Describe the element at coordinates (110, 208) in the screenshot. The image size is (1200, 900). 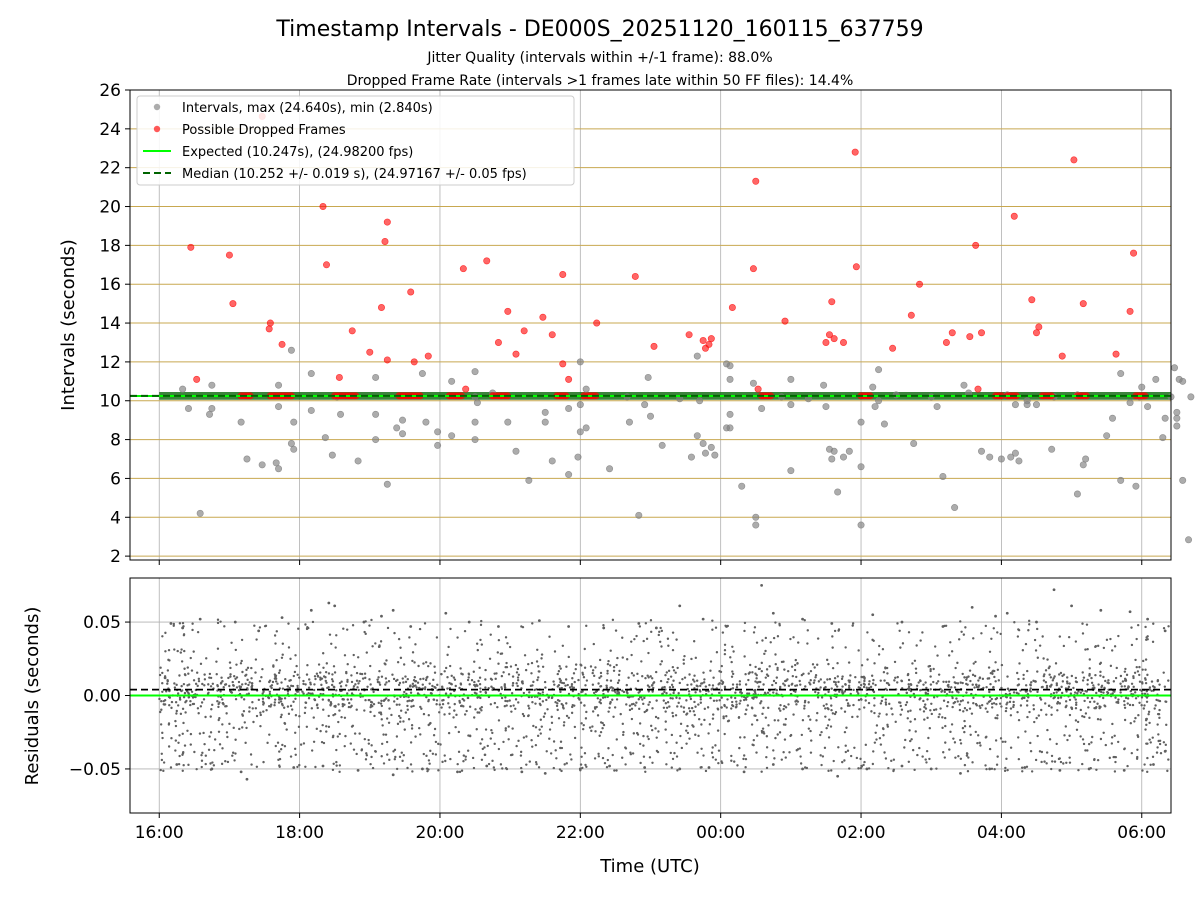
I see `top-y-tick-label: 20` at that location.